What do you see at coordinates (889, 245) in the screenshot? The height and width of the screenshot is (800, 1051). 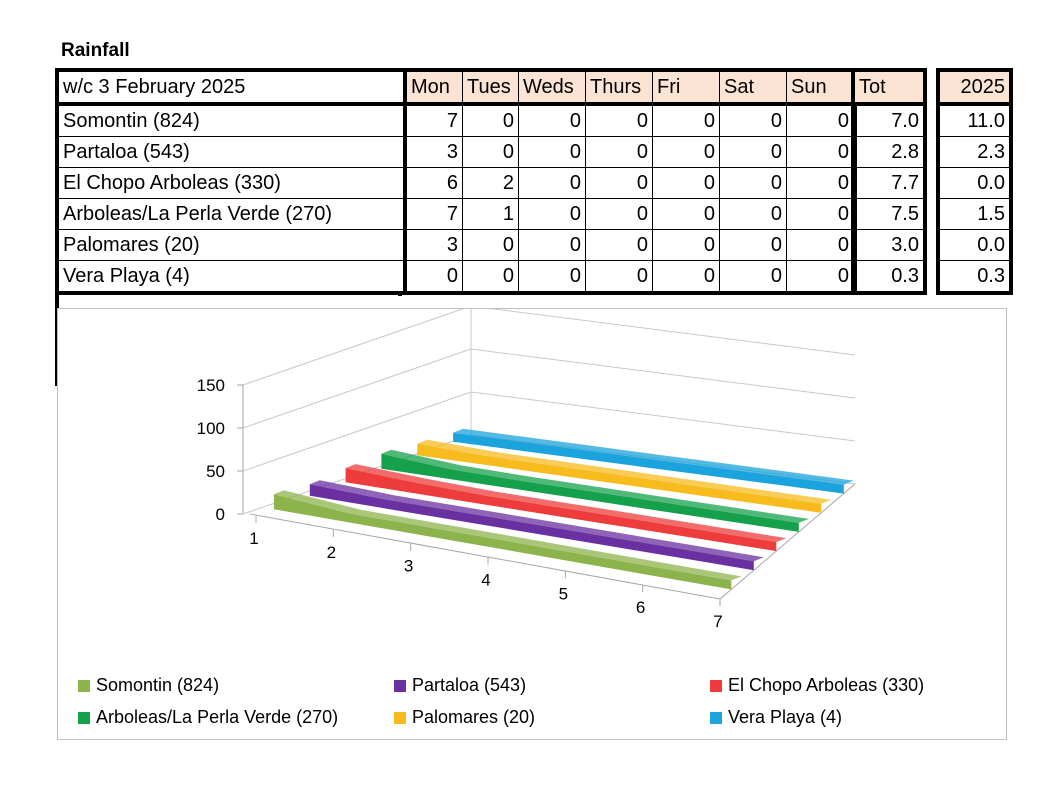 I see `tot-value: 3.0` at bounding box center [889, 245].